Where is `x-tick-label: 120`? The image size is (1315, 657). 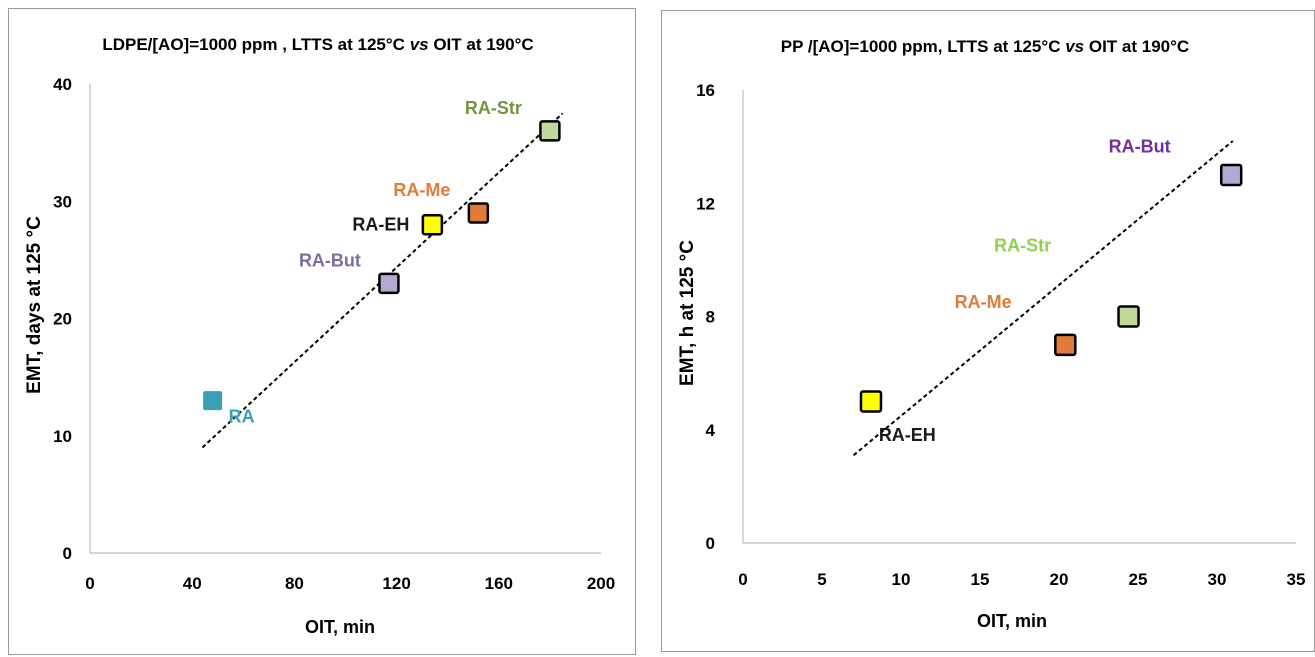 x-tick-label: 120 is located at coordinates (396, 583).